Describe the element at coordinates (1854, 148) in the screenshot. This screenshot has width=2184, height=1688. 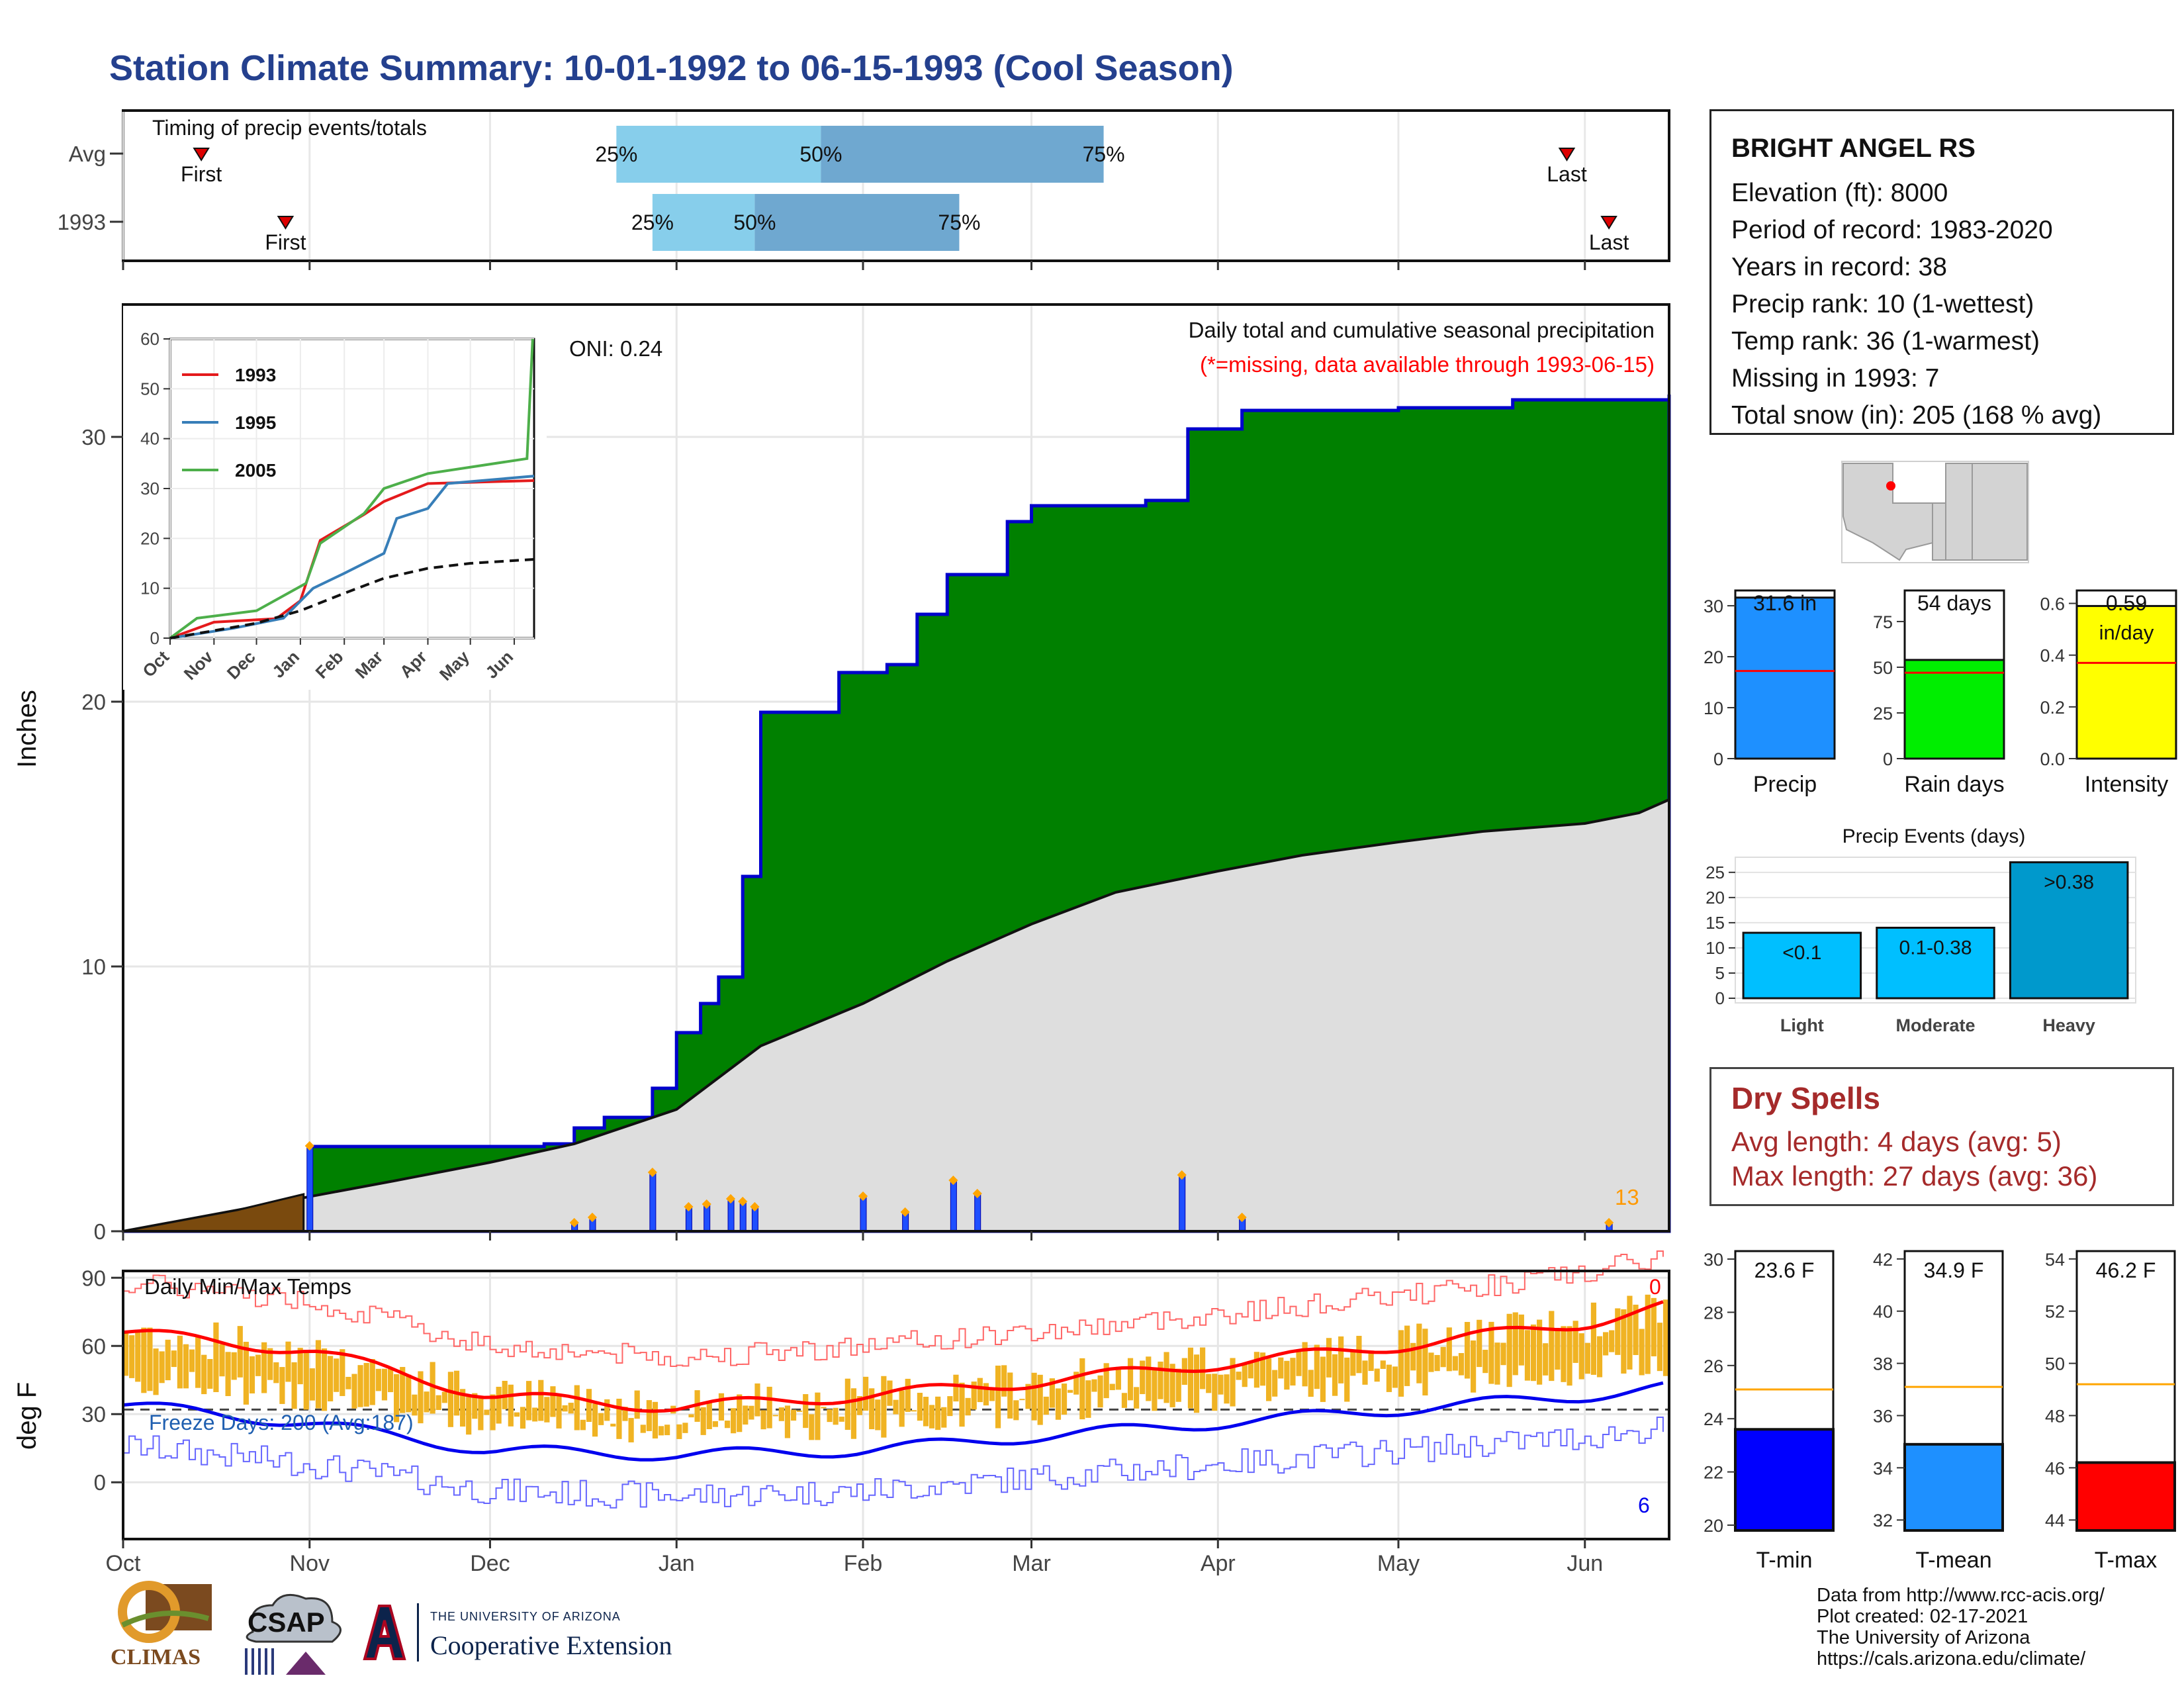
I see `station-name: BRIGHT ANGEL RS` at that location.